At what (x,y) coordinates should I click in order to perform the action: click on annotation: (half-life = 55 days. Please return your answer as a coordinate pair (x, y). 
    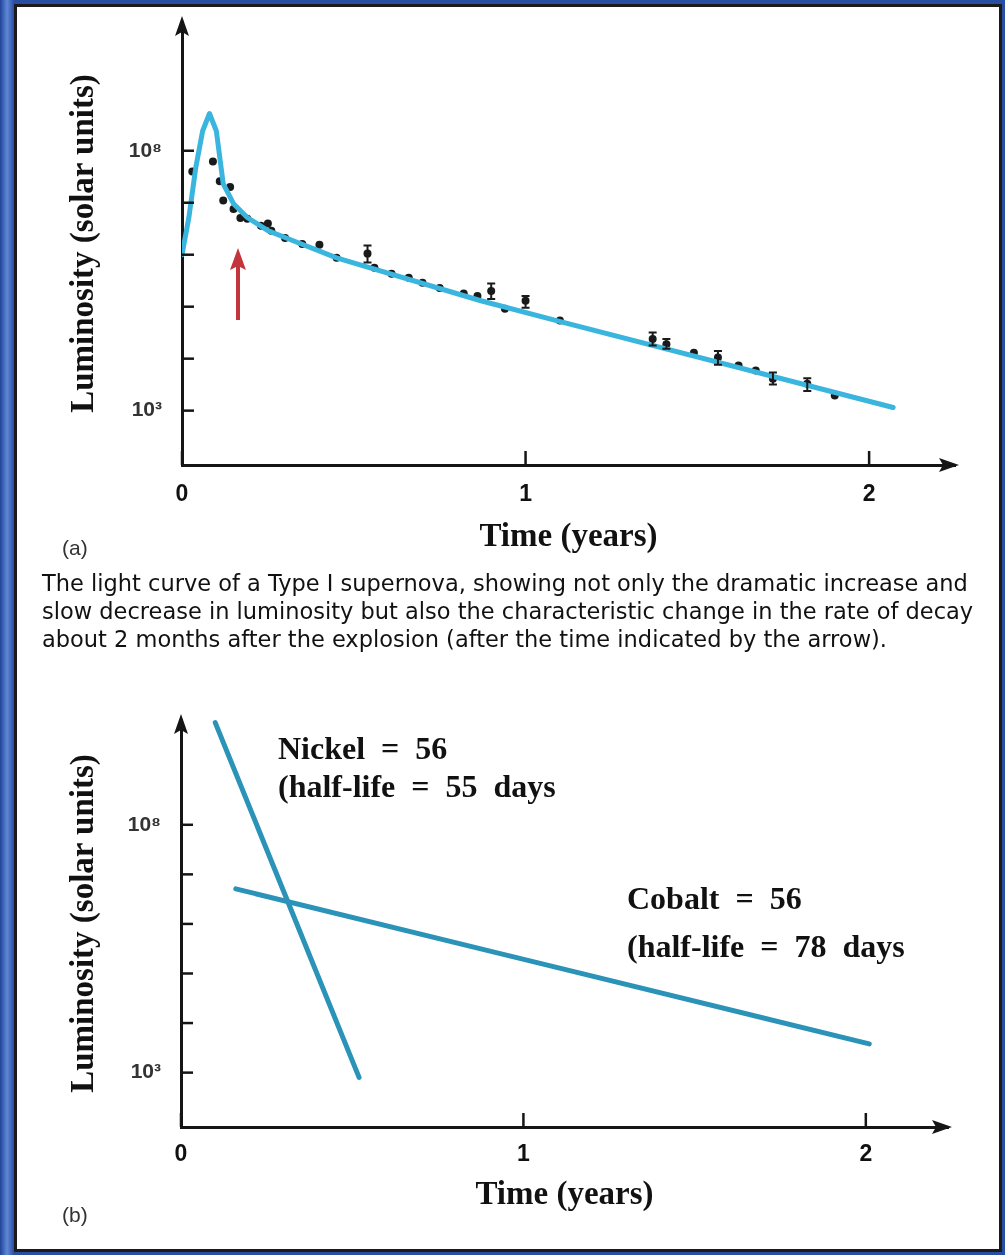
    Looking at the image, I should click on (417, 786).